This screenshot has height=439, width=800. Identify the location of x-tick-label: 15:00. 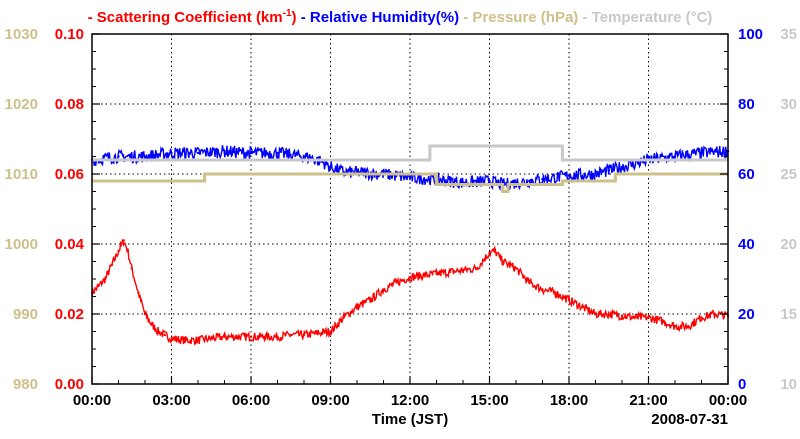
(489, 400).